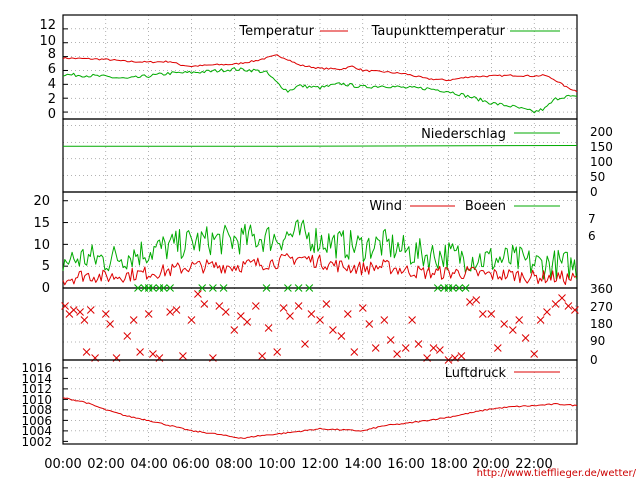 Image resolution: width=640 pixels, height=480 pixels. I want to click on series-boeen-line, so click(319, 249).